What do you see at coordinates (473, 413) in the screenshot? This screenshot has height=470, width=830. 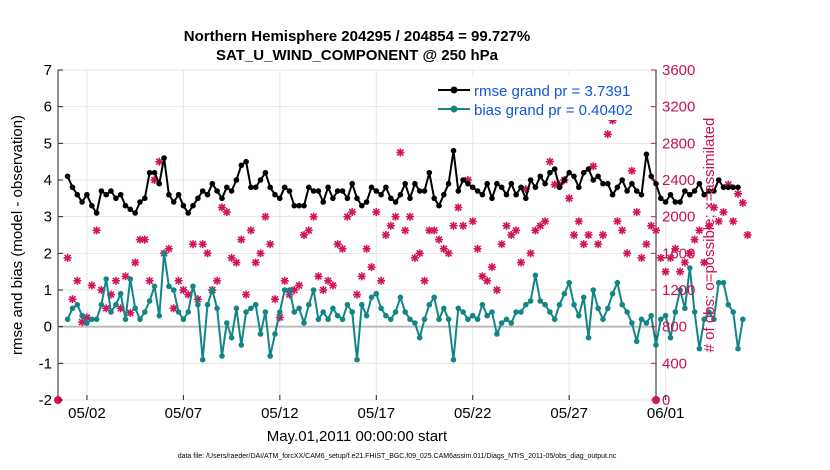 I see `x-tick-label: 05/22` at bounding box center [473, 413].